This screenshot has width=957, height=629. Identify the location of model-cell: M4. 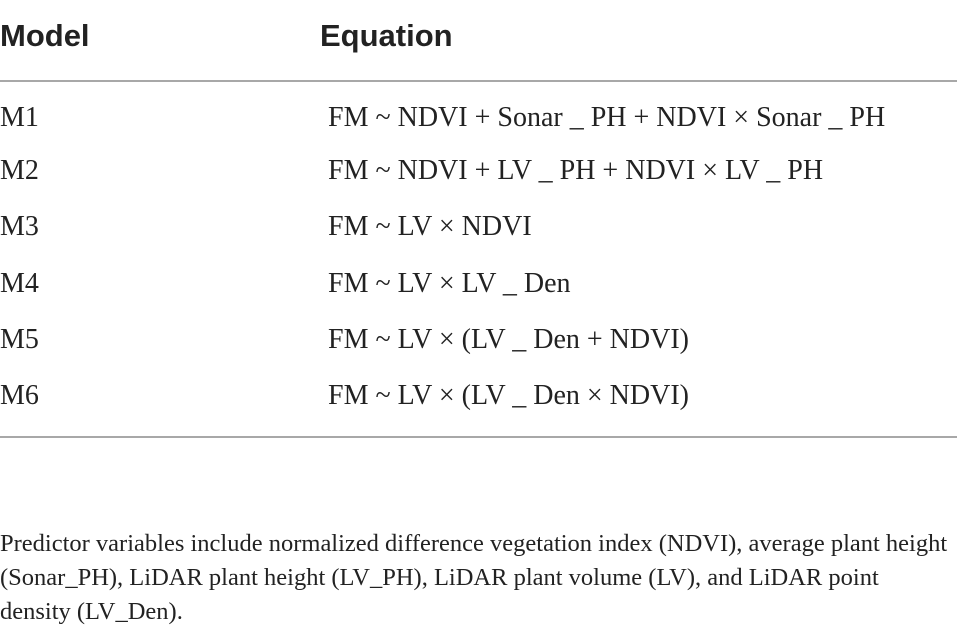
(19, 283).